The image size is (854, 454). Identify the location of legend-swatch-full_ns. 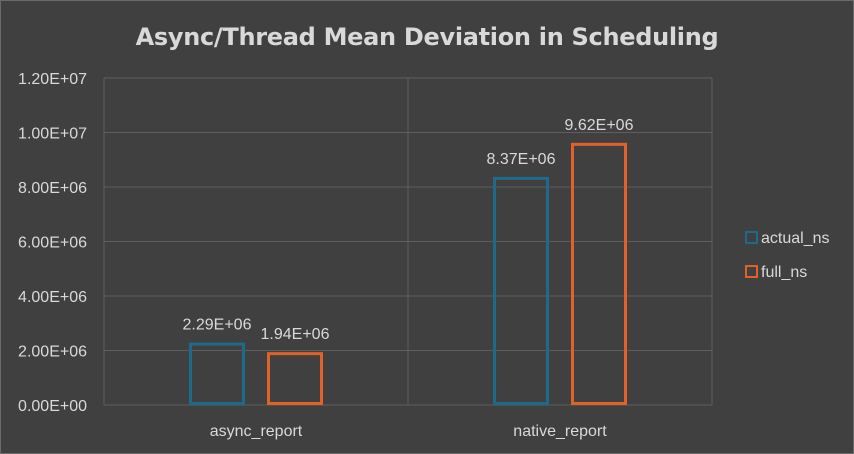
(751, 271).